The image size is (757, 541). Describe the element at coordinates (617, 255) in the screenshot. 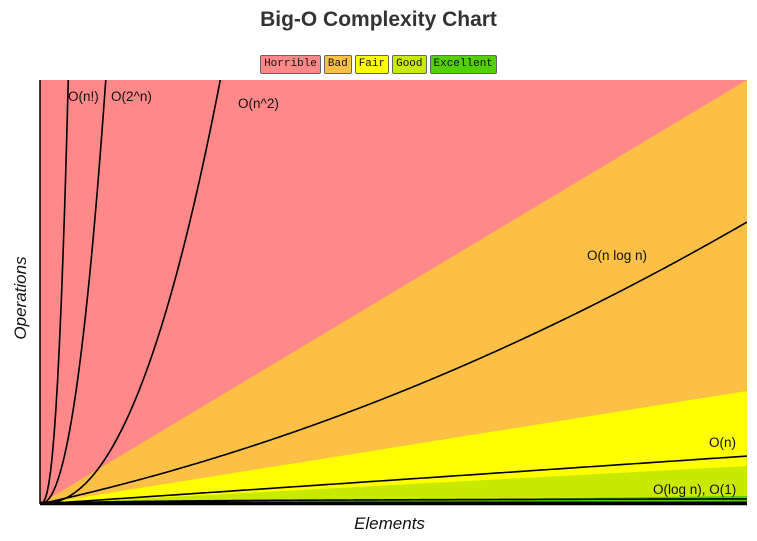

I see `curve-label: O(n log n)` at that location.